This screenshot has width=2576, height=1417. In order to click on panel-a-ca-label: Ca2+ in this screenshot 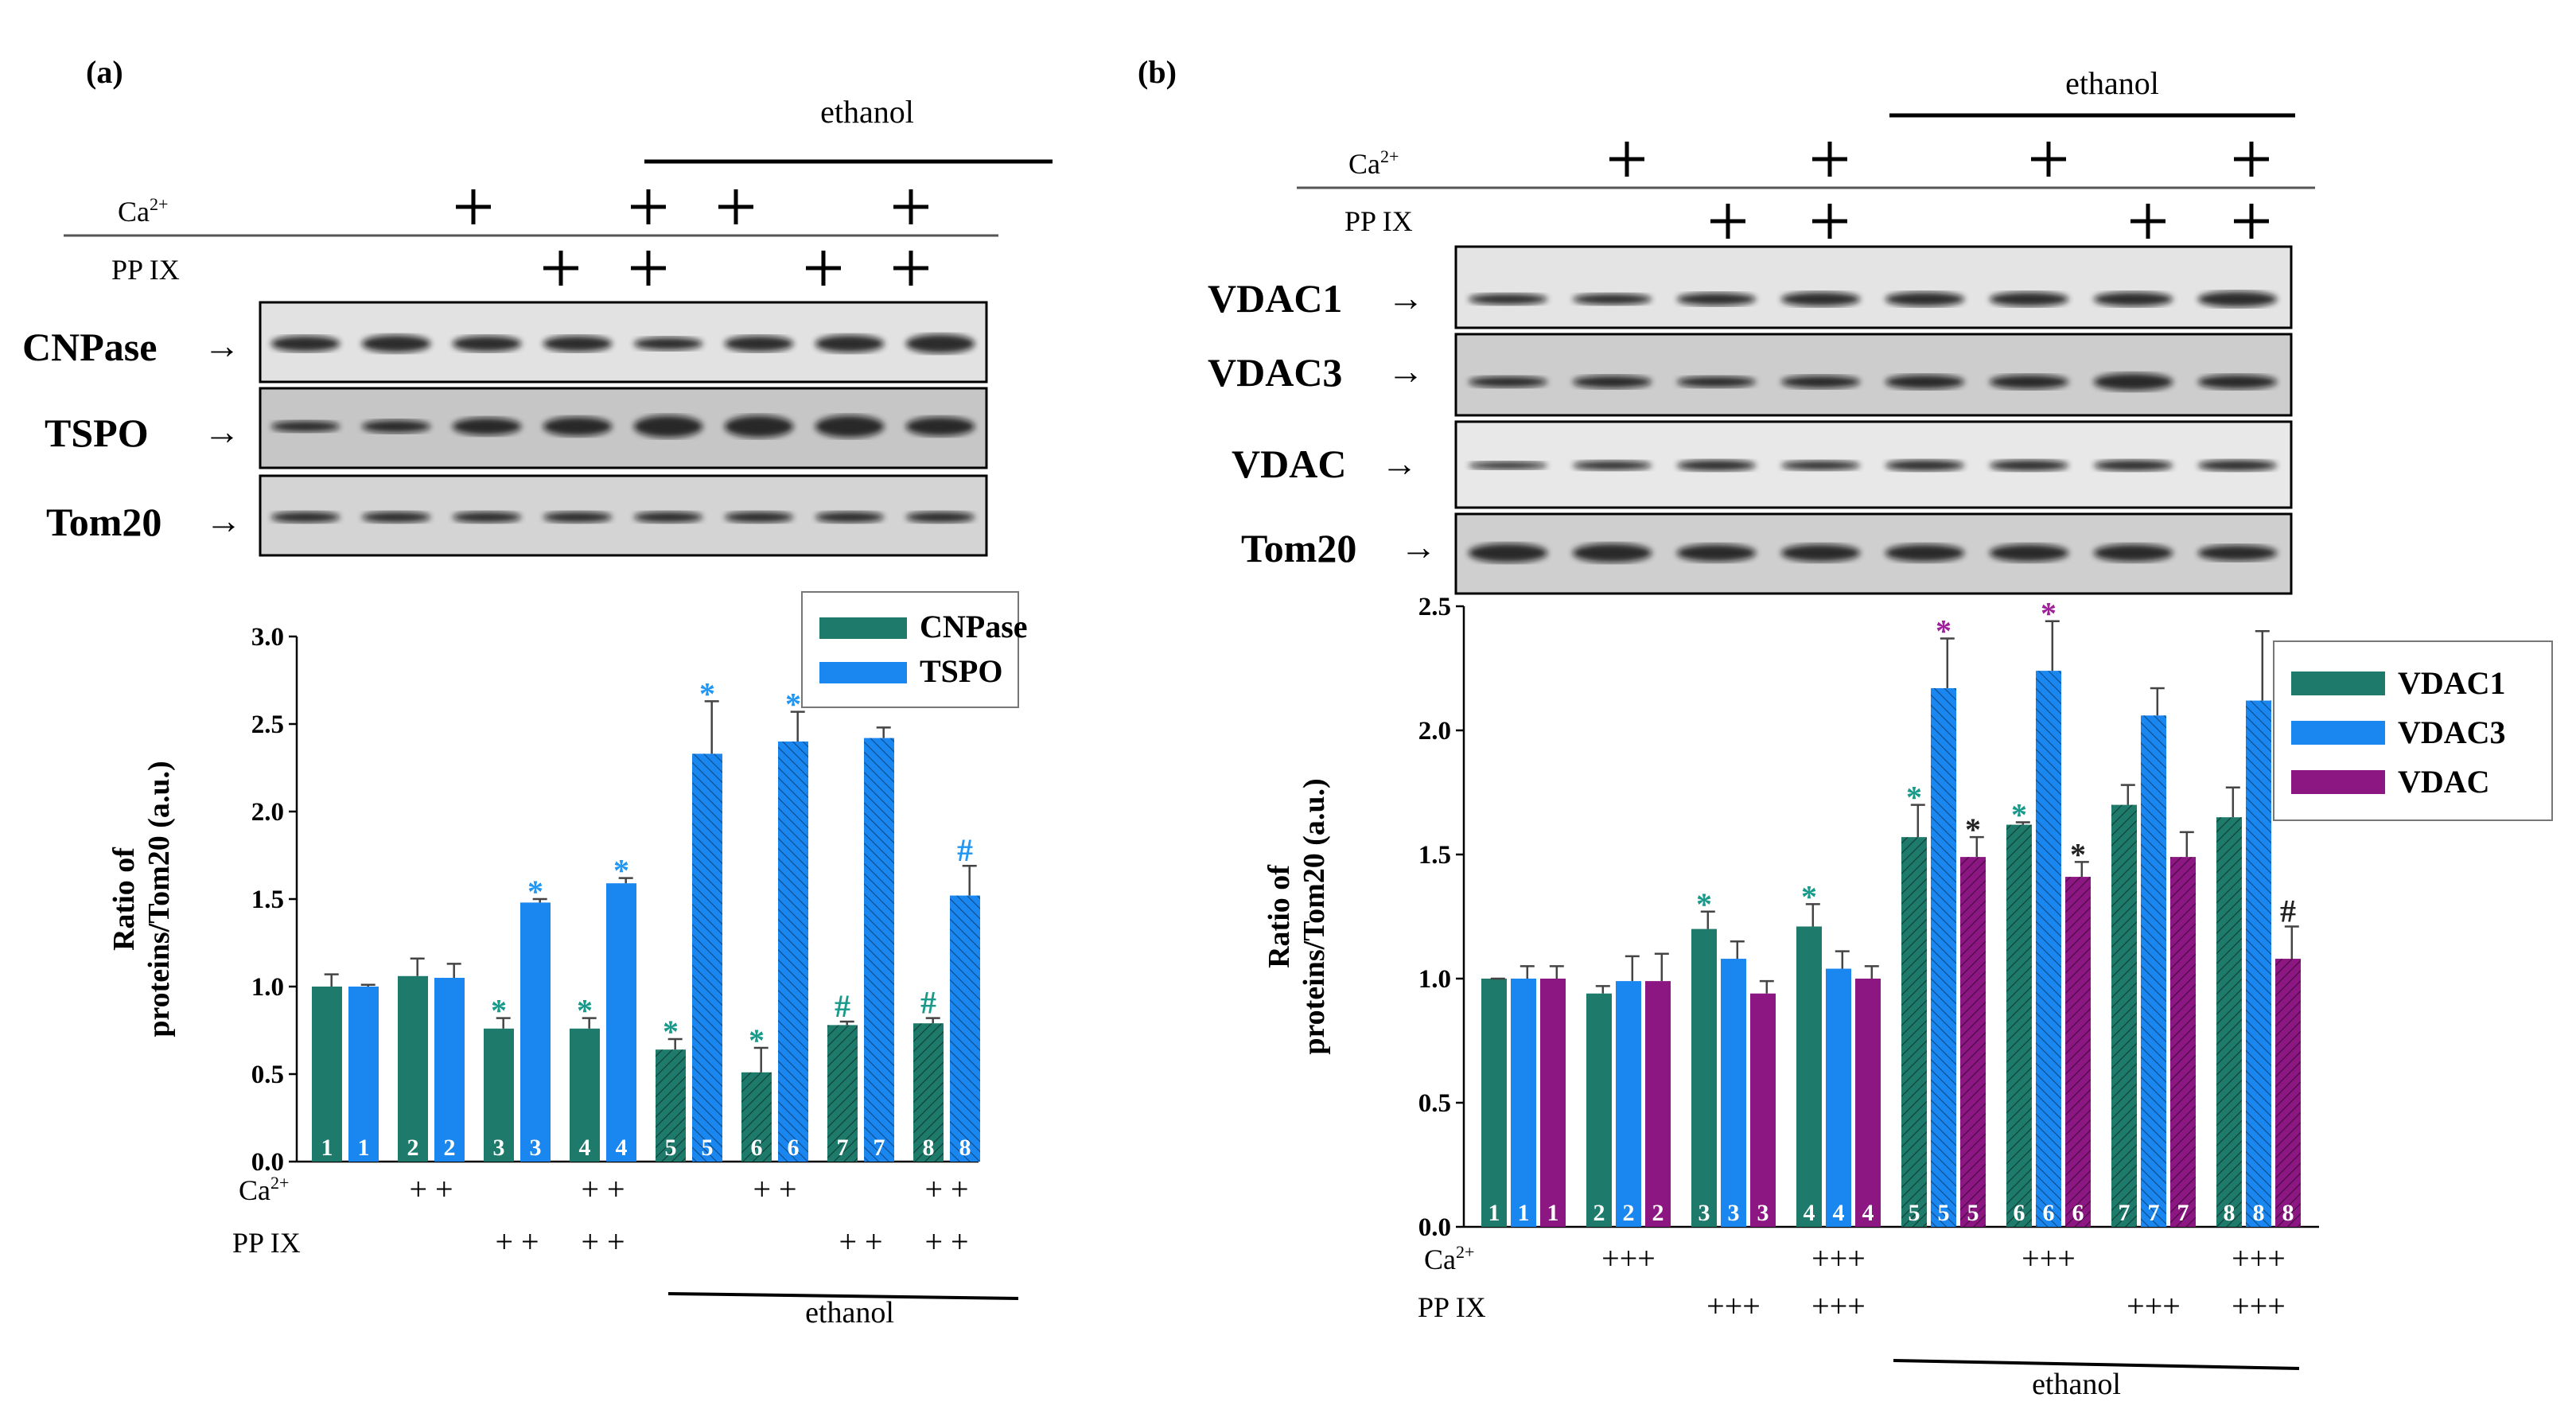, I will do `click(143, 211)`.